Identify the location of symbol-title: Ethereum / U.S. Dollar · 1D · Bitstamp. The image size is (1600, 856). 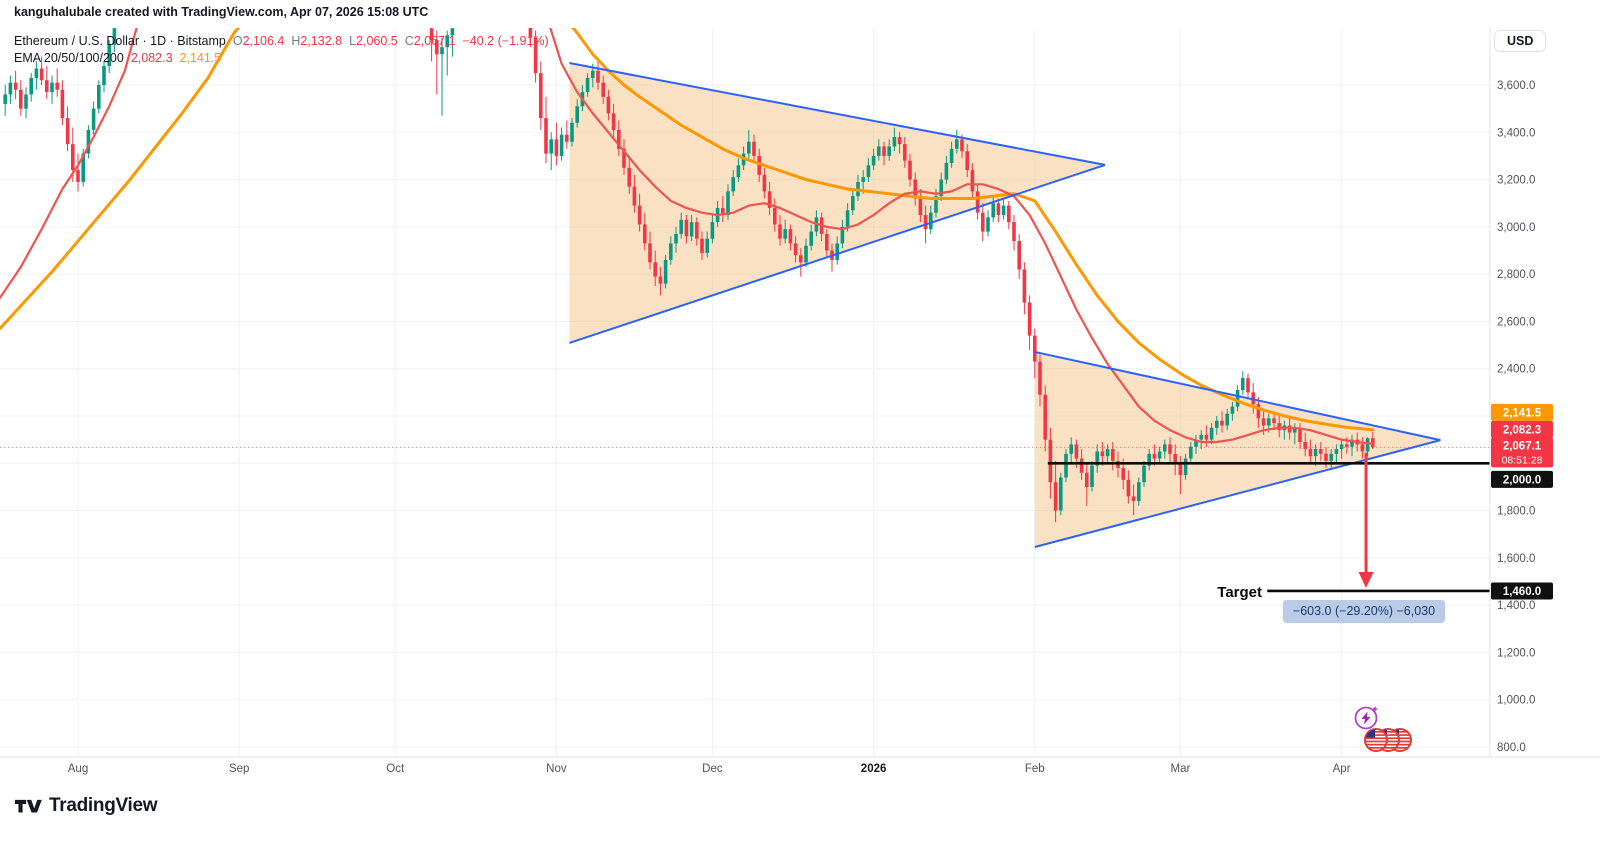
(120, 41).